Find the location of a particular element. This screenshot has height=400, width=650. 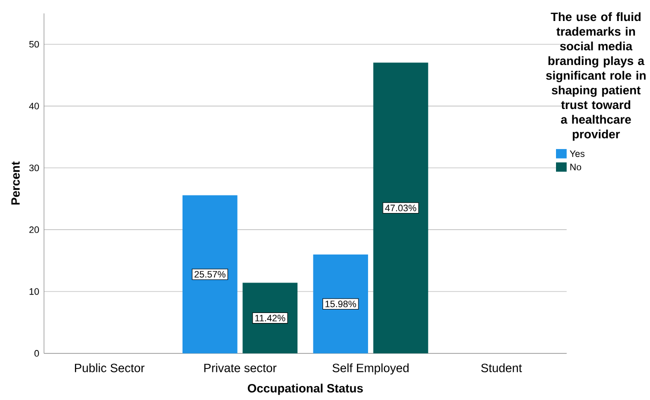

x-axis-title: Occupational Status is located at coordinates (305, 389).